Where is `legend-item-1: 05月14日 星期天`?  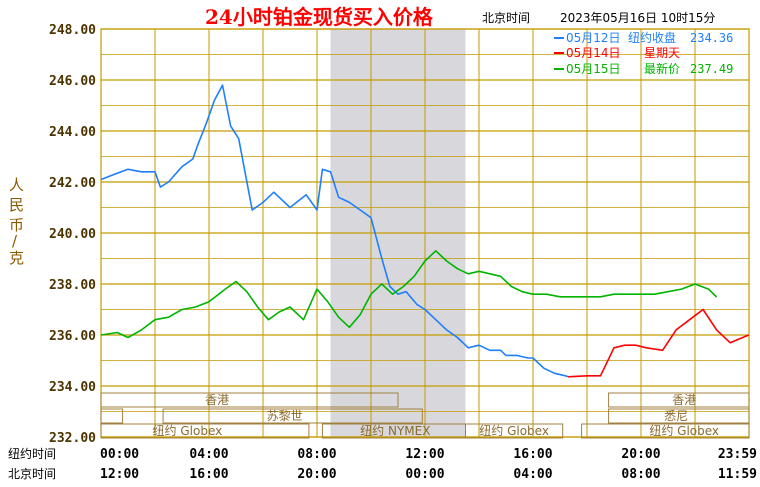 legend-item-1: 05月14日 星期天 is located at coordinates (617, 53).